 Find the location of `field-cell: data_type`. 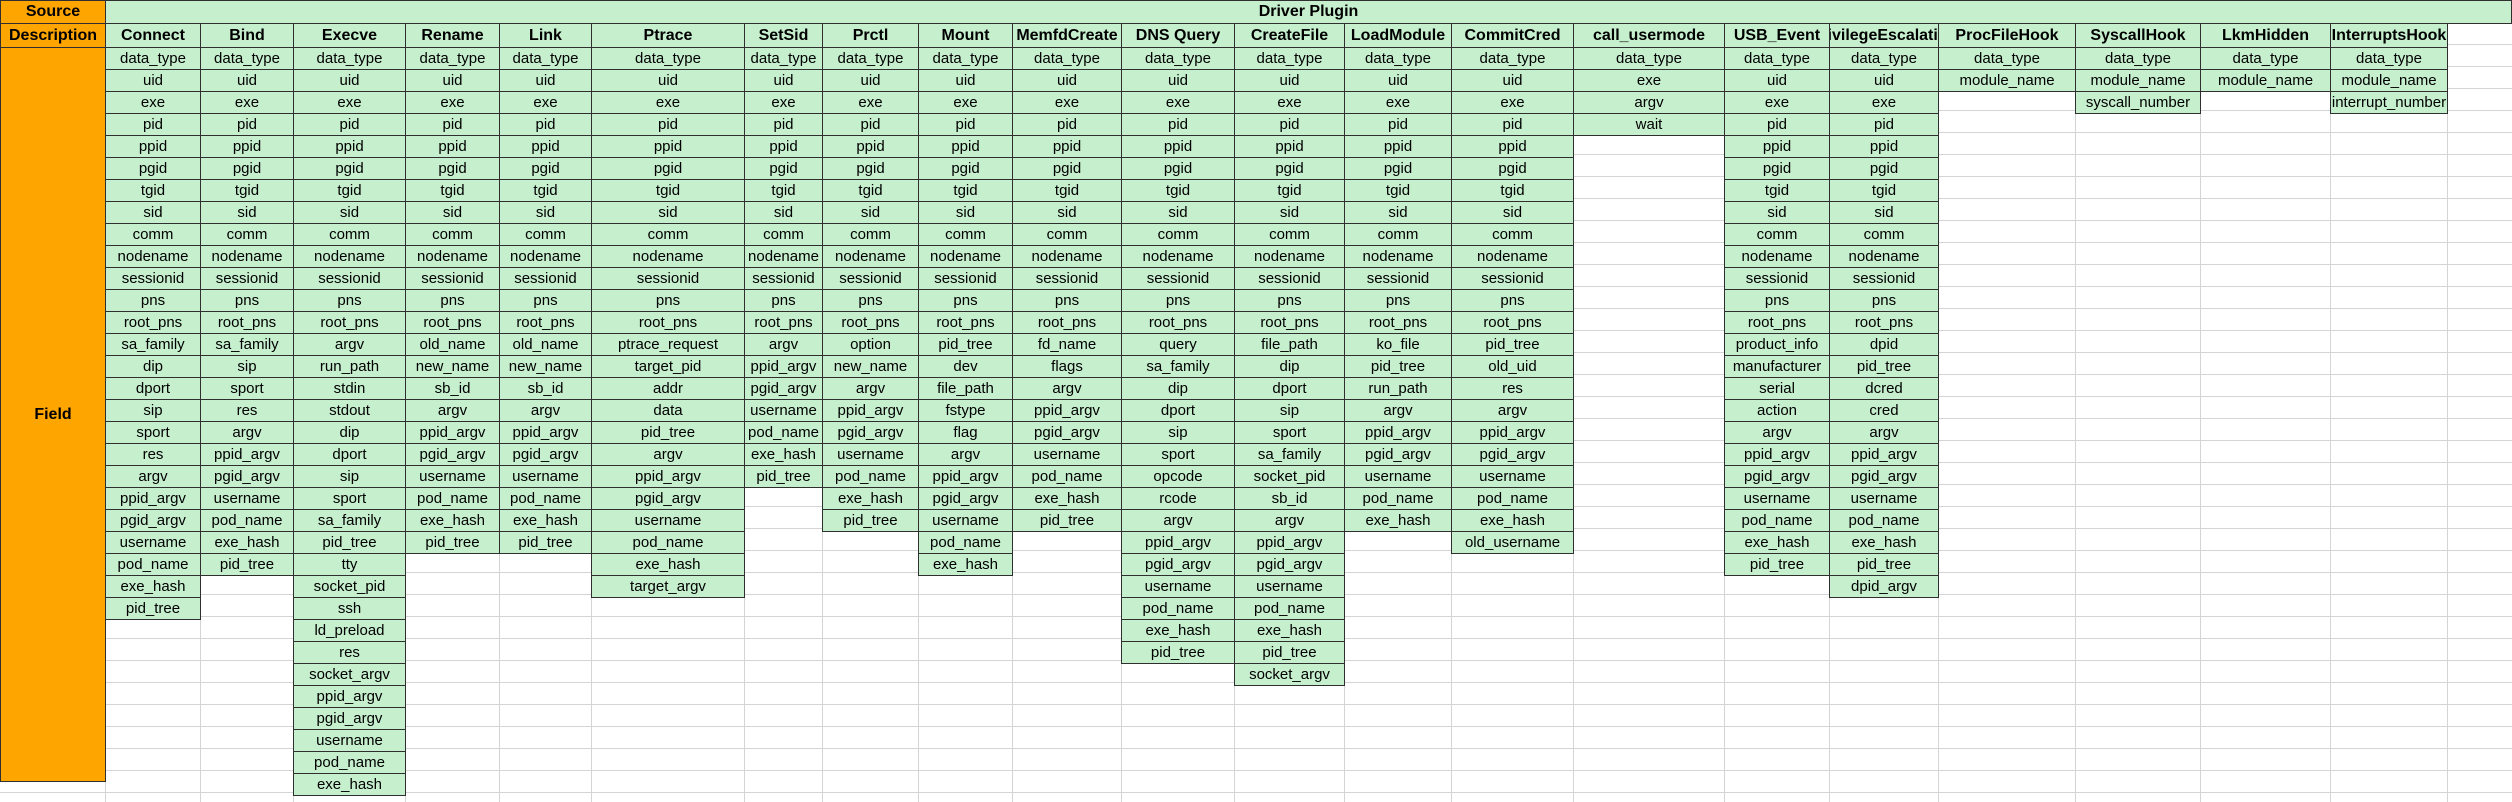

field-cell: data_type is located at coordinates (1512, 58).